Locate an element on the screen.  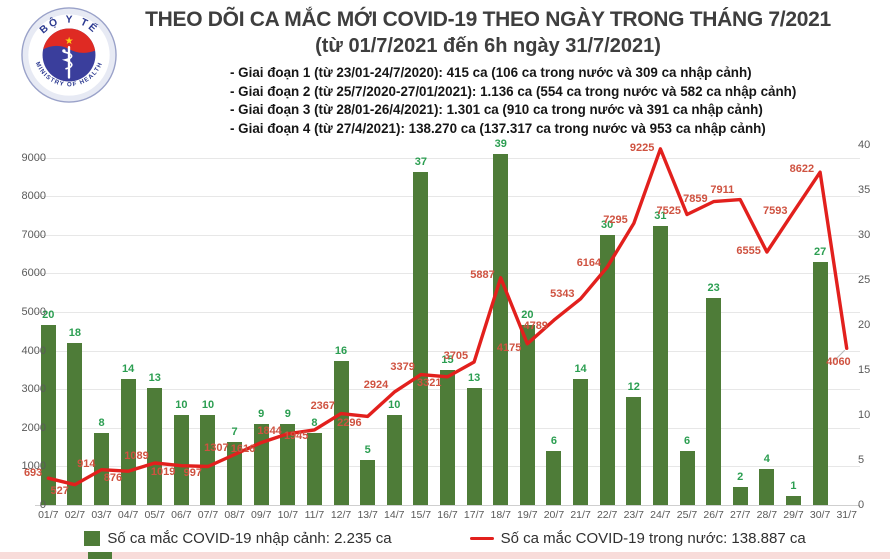
x-axis-tick: 25/7 is located at coordinates (687, 515).